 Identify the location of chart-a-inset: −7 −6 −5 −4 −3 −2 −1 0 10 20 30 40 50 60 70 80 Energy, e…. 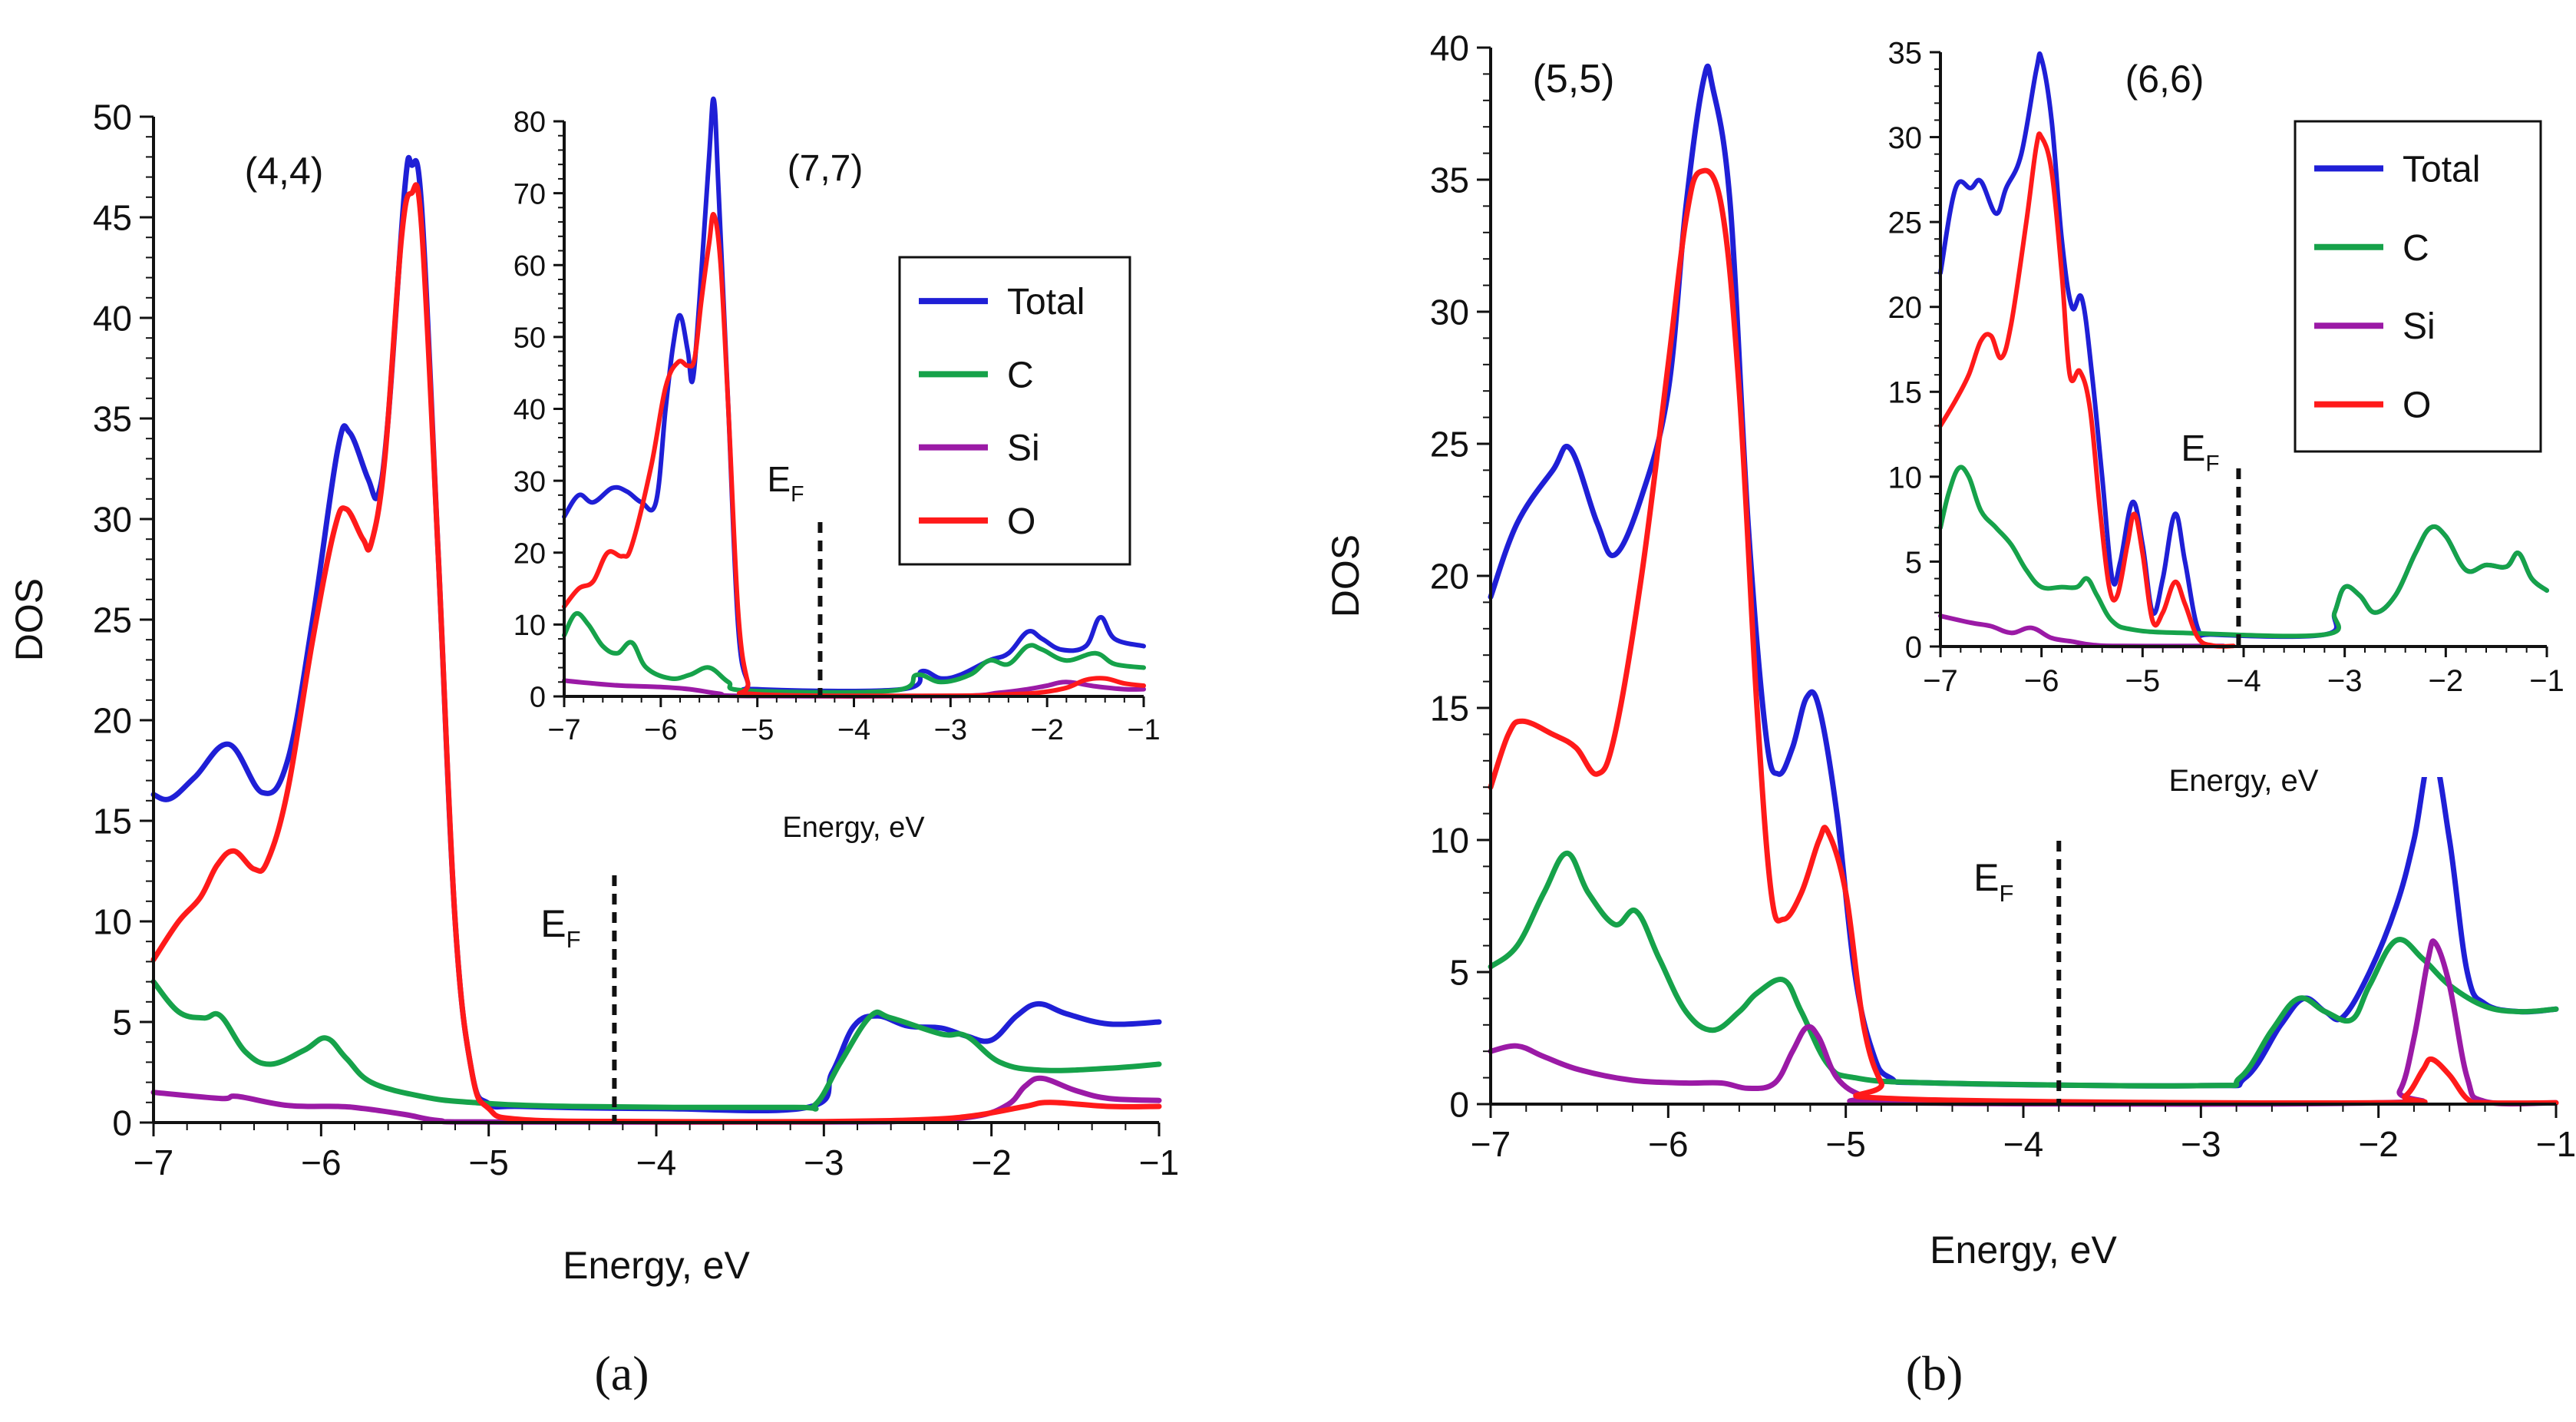
(828, 470).